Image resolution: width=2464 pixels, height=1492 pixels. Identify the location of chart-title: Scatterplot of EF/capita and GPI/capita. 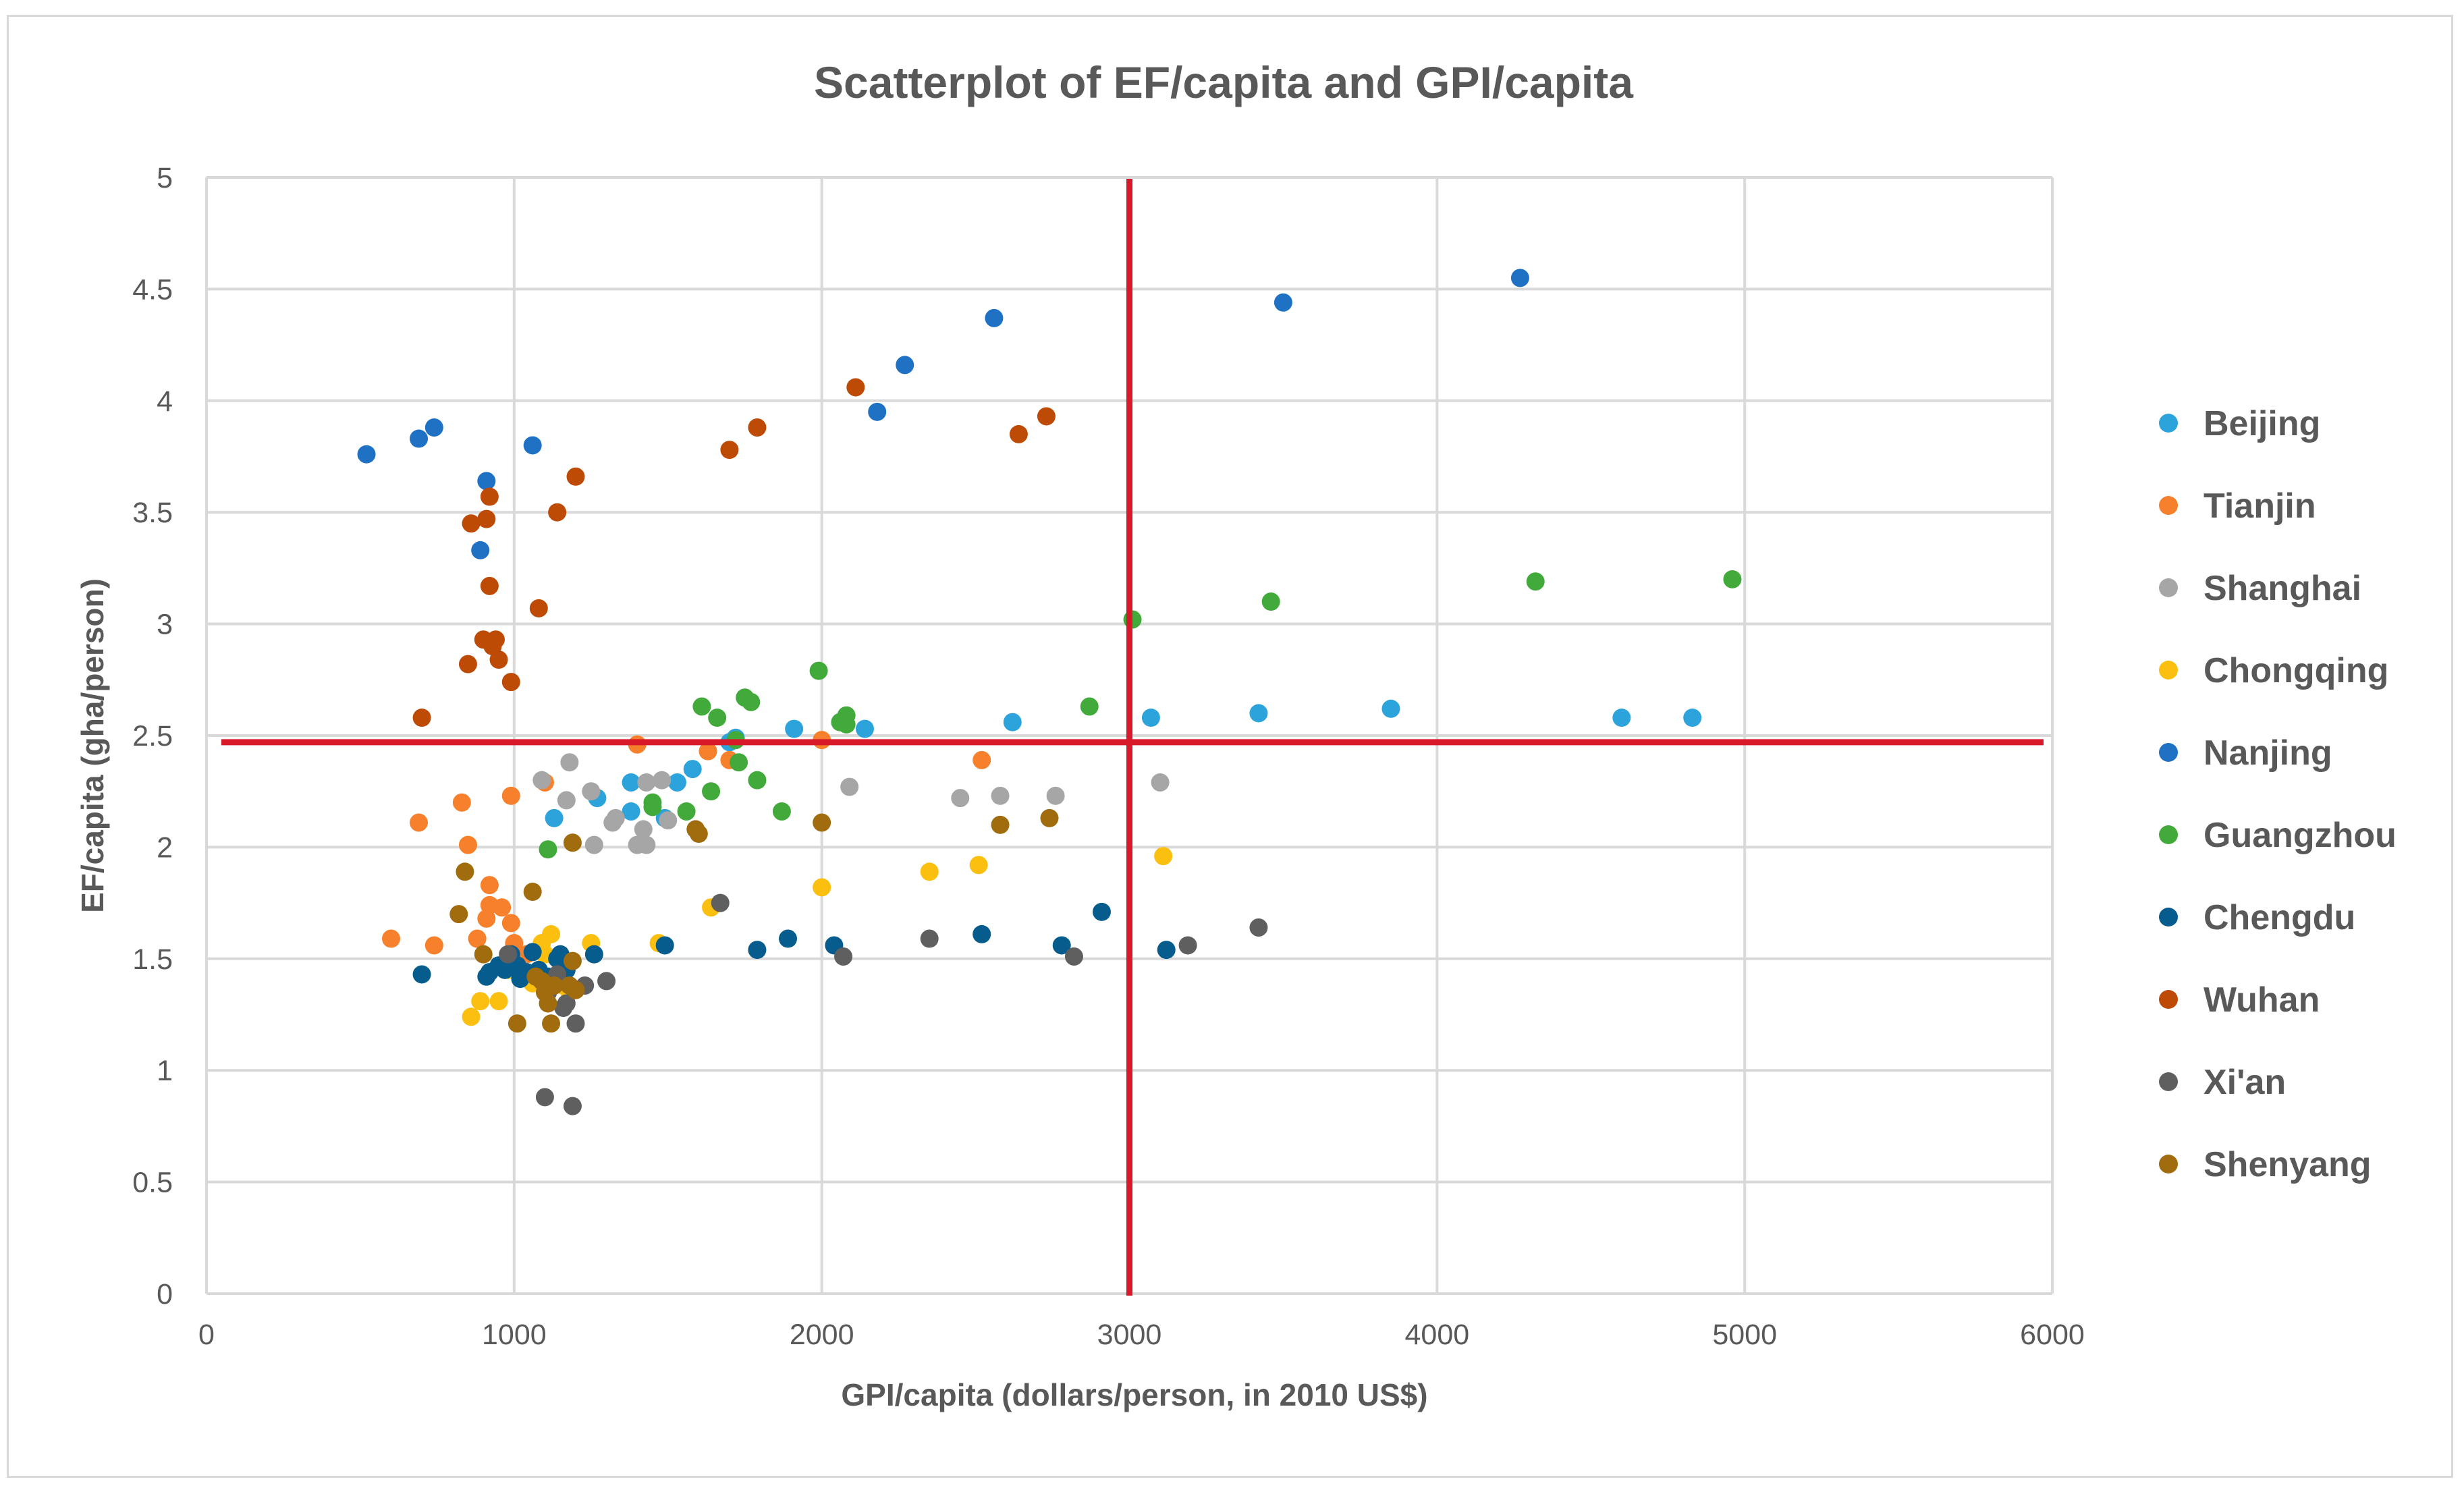
(1224, 82).